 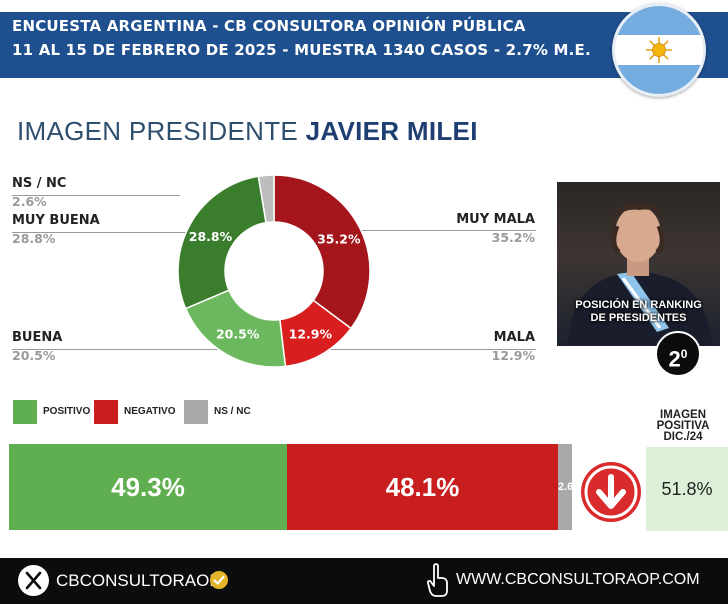 What do you see at coordinates (138, 580) in the screenshot?
I see `social-handle: CBCONSULTORAOK` at bounding box center [138, 580].